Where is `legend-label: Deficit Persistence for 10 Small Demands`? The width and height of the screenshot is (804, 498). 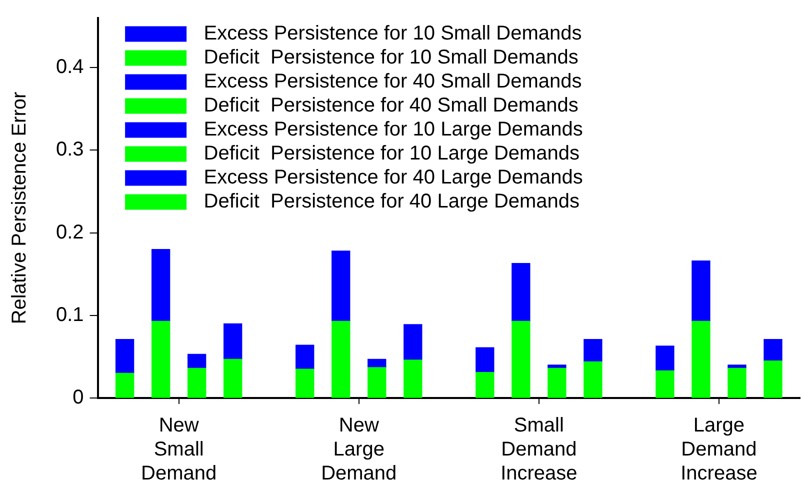 legend-label: Deficit Persistence for 10 Small Demands is located at coordinates (391, 57).